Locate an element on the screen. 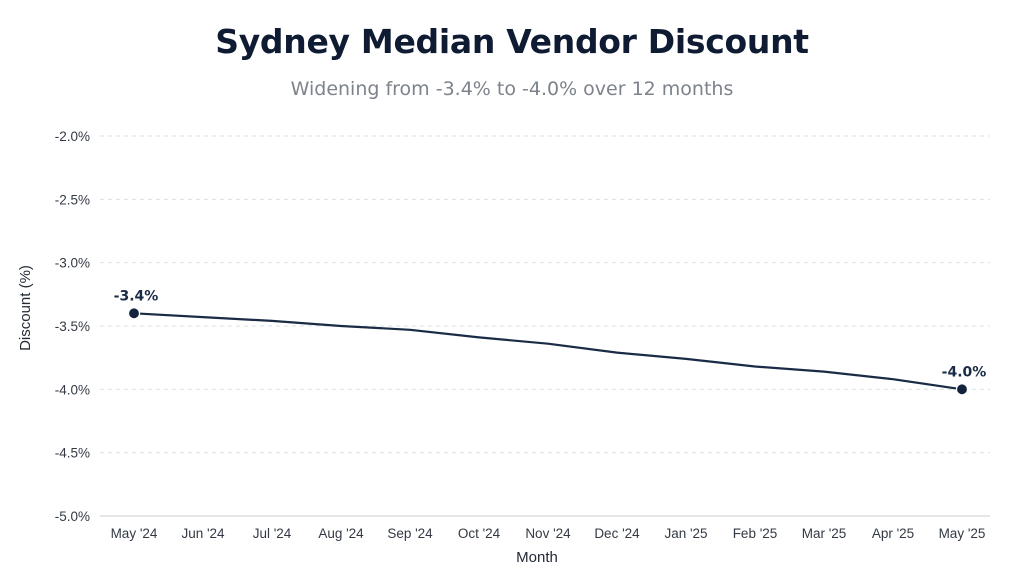  data-labels: -3.4% -4.0% is located at coordinates (550, 334).